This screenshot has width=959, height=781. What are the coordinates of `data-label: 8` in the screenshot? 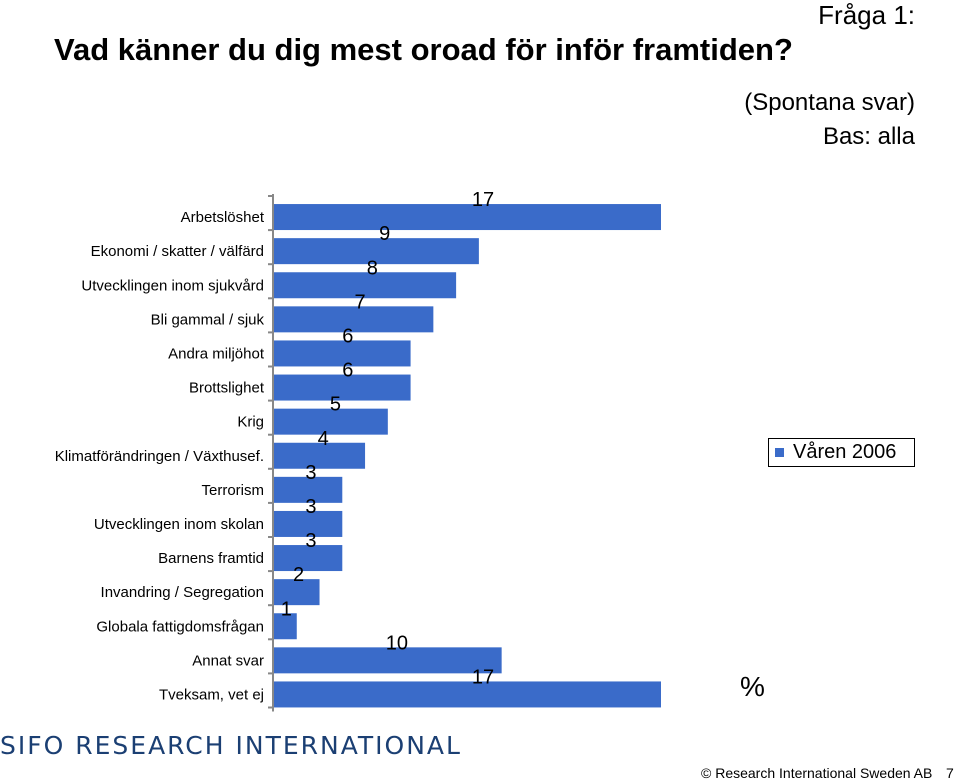 It's located at (372, 268).